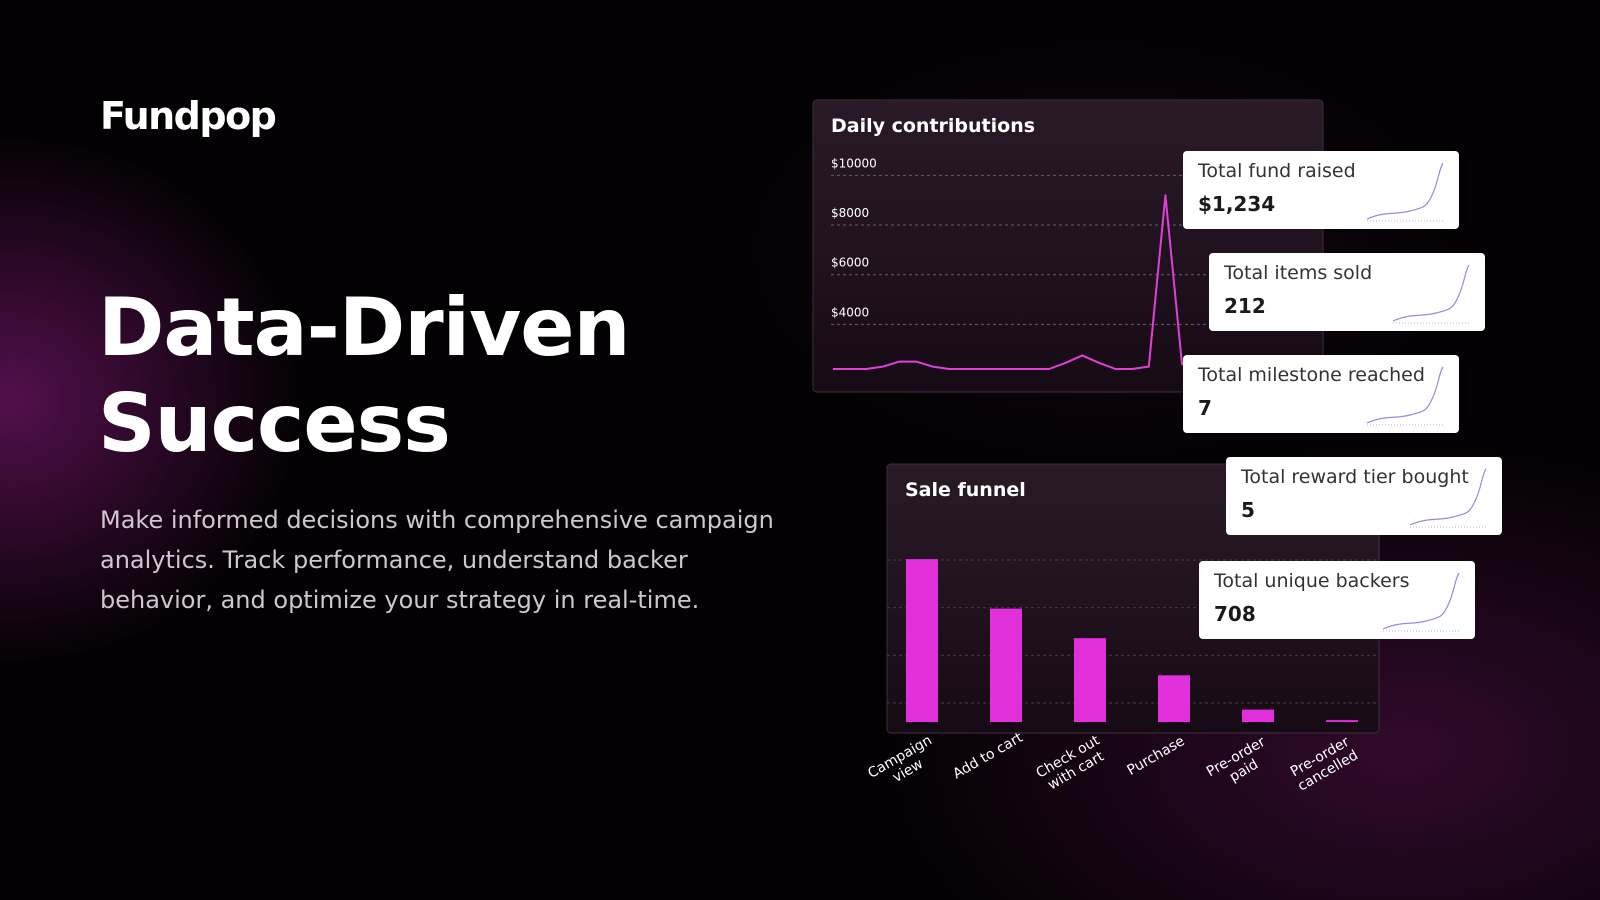  Describe the element at coordinates (1347, 292) in the screenshot. I see `stat-card: Total items sold 212` at that location.